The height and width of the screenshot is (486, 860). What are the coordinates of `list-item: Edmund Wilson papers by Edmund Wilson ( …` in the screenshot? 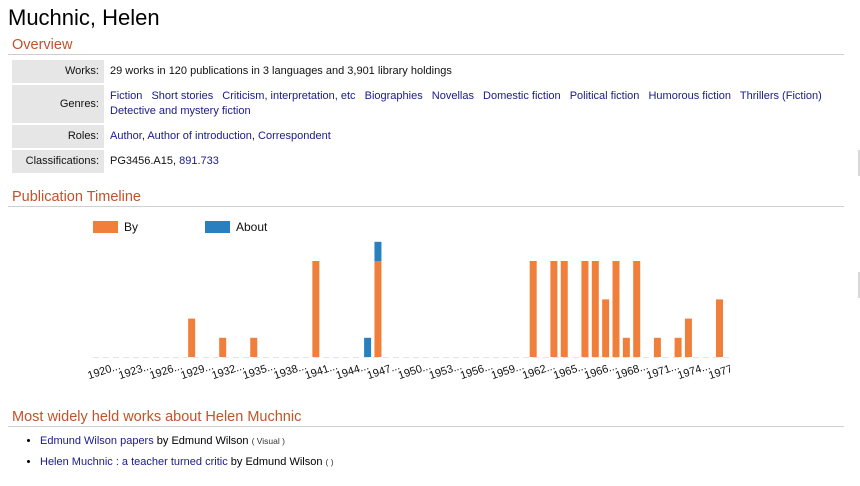 It's located at (187, 441).